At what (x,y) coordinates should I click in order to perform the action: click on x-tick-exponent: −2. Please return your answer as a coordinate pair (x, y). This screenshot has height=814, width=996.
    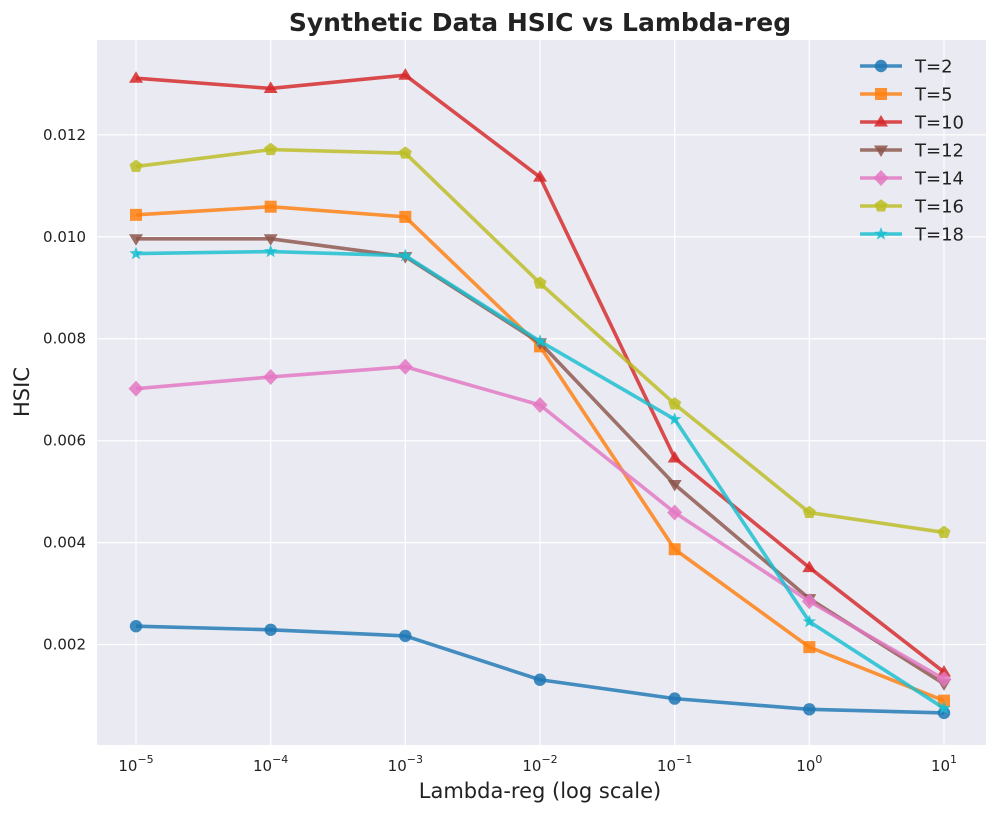
    Looking at the image, I should click on (549, 759).